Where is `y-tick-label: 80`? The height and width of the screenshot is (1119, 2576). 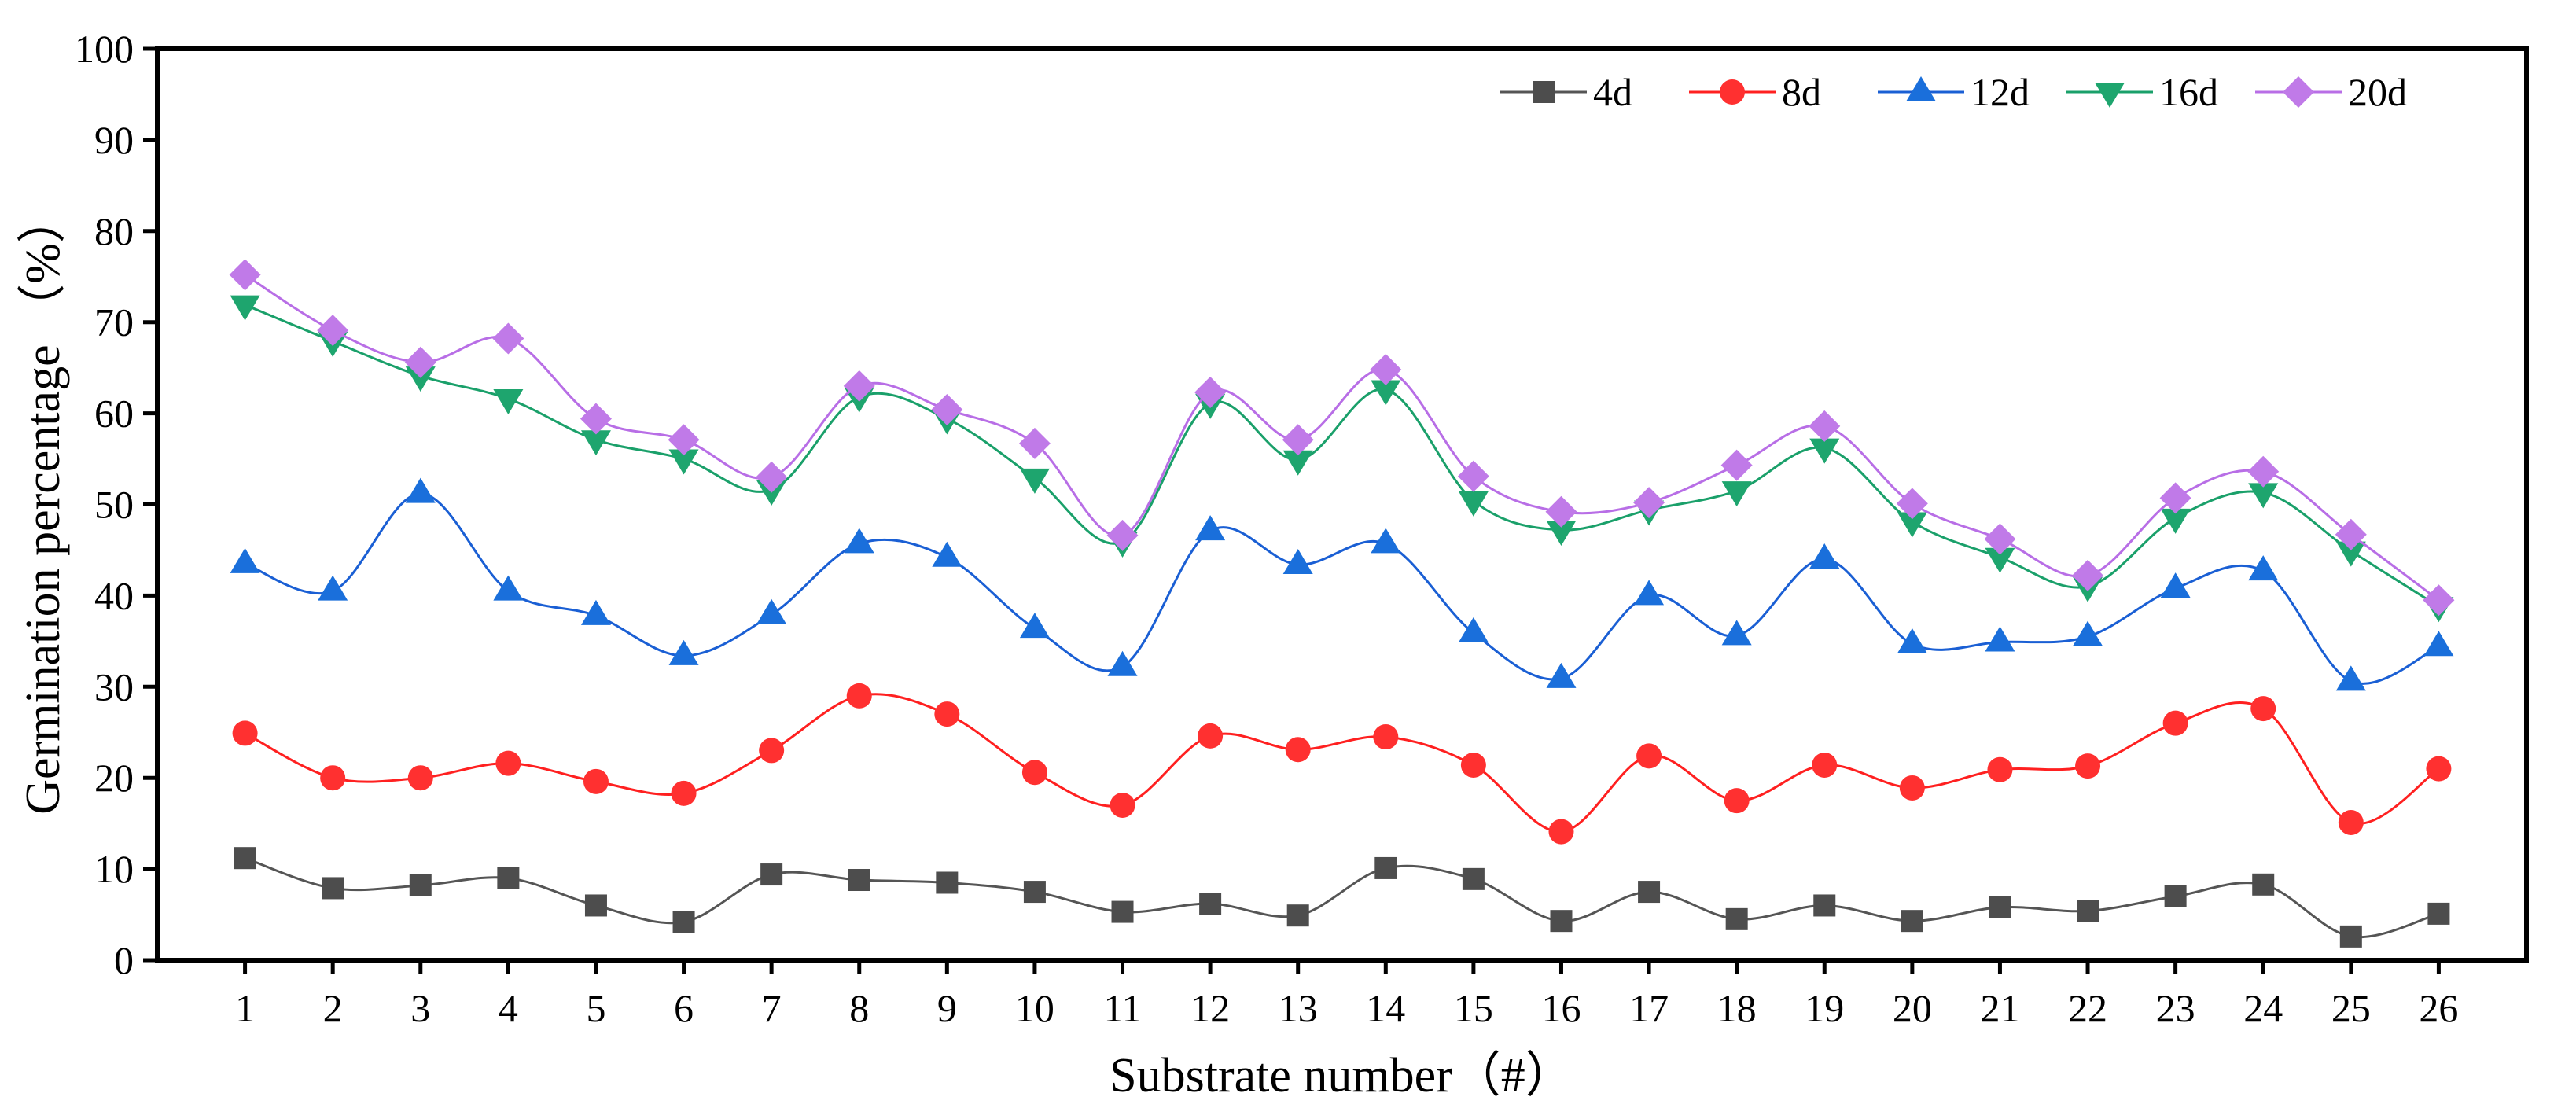 y-tick-label: 80 is located at coordinates (114, 231).